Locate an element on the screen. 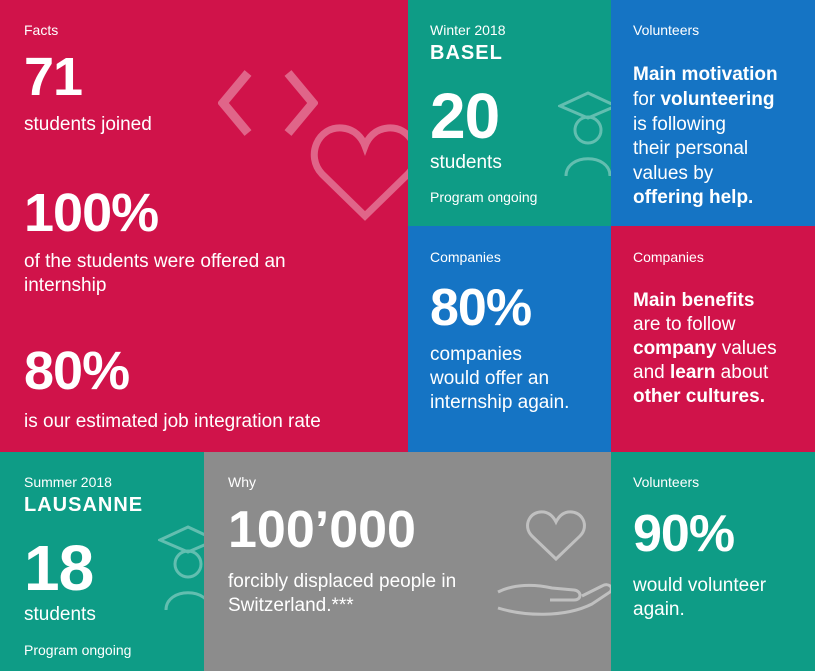 The image size is (815, 671). companies-red-line1: Main benefits is located at coordinates (694, 300).